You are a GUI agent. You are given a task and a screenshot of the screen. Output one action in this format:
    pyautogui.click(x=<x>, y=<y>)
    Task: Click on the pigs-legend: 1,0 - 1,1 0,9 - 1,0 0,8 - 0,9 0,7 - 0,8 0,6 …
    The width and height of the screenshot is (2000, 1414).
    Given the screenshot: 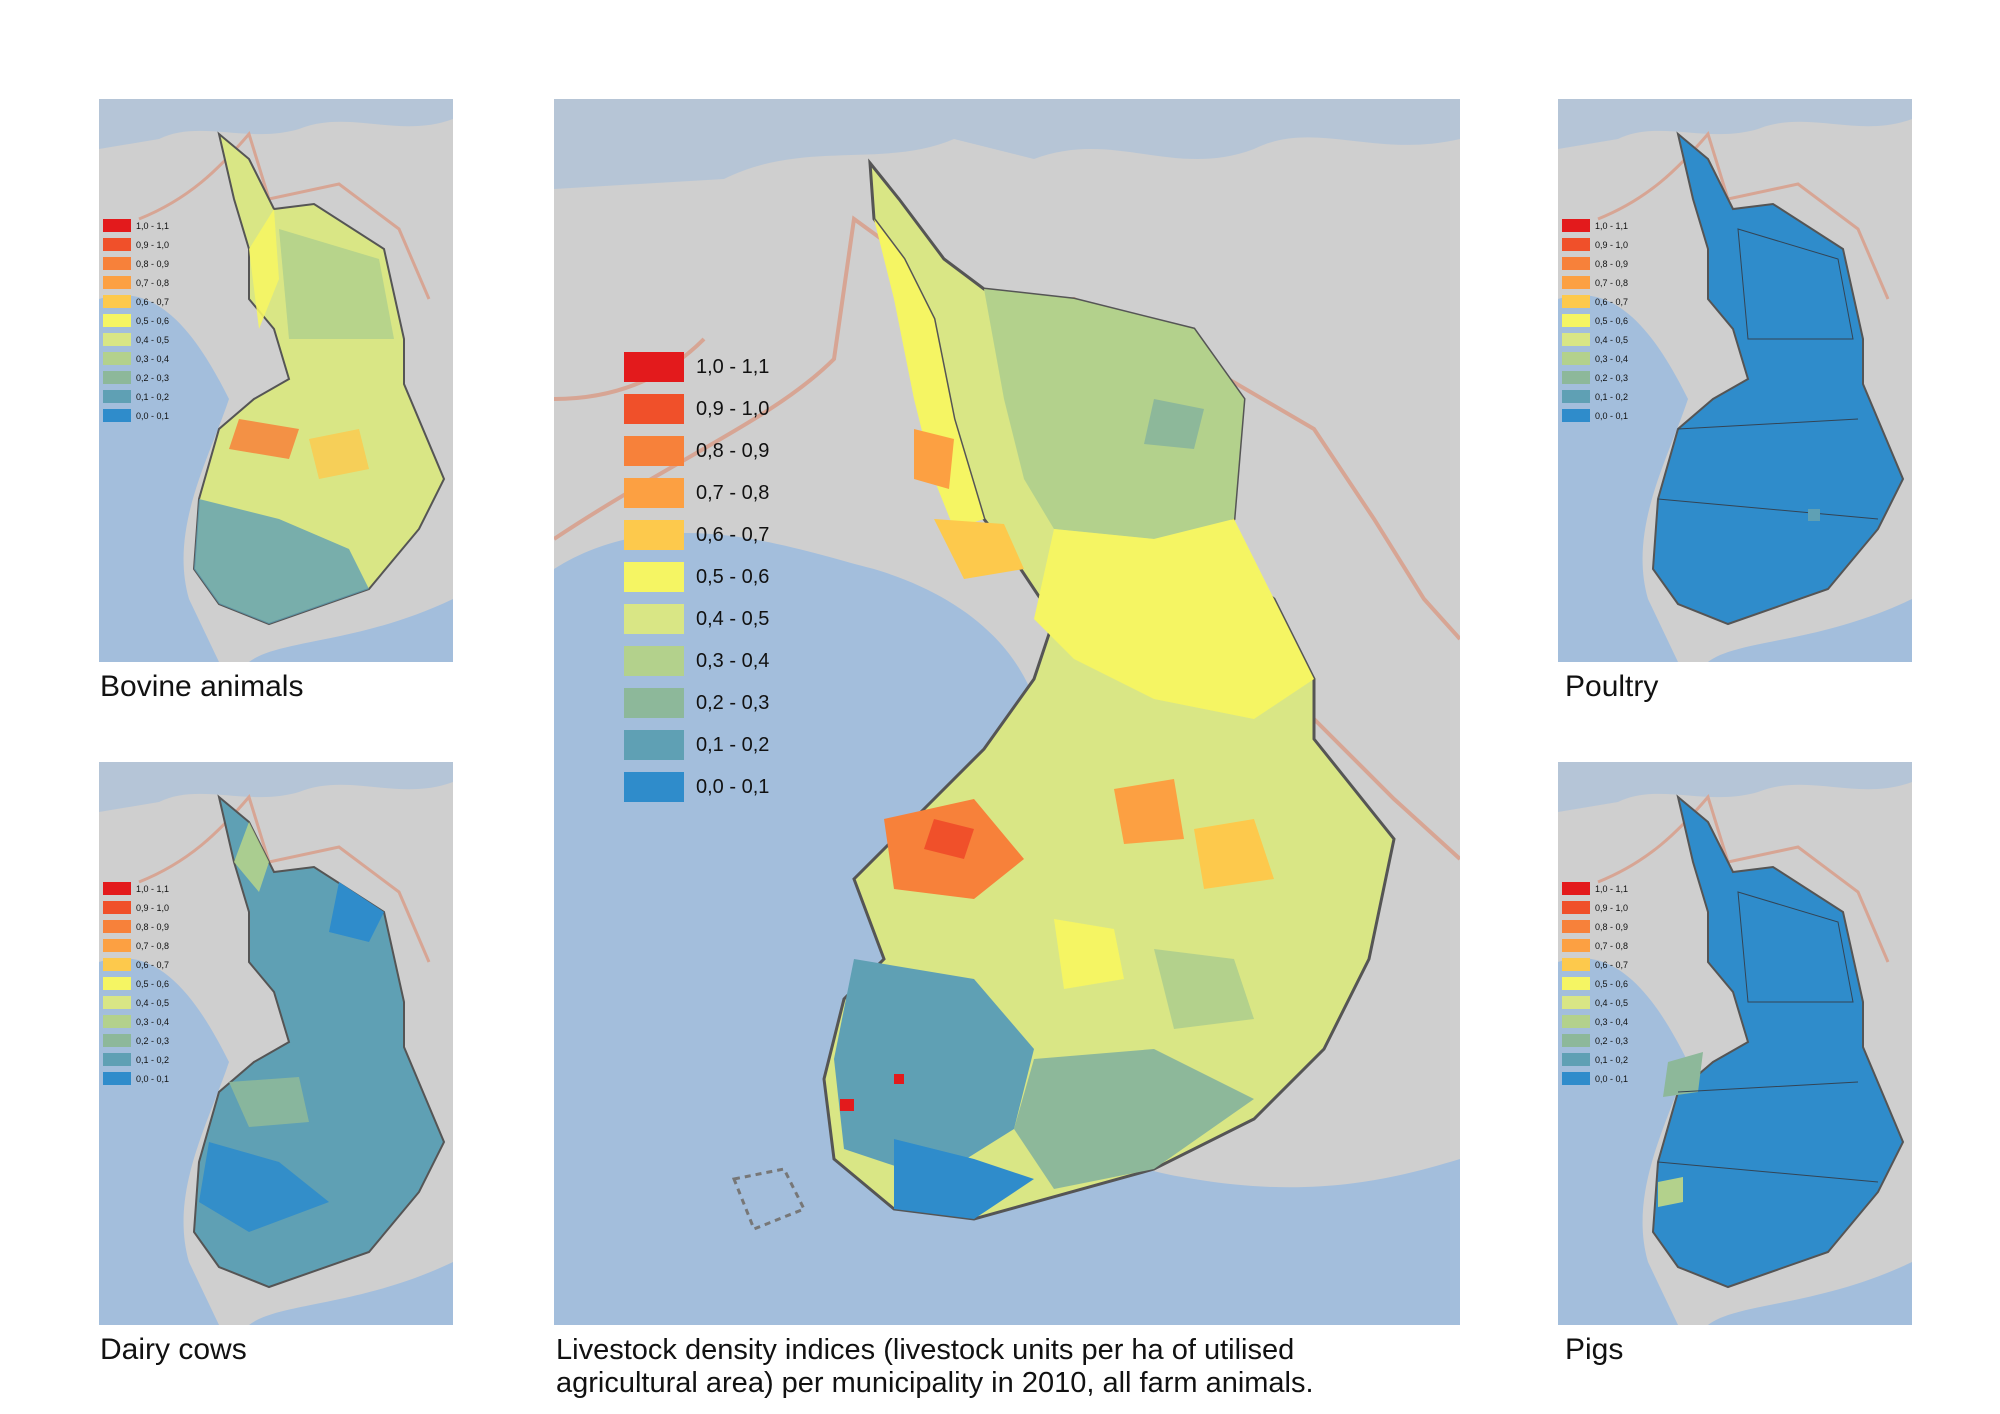 What is the action you would take?
    pyautogui.click(x=1595, y=983)
    